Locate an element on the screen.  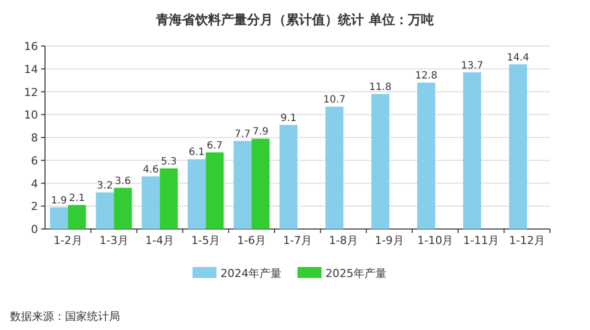
y-tick-label: 6 is located at coordinates (34, 161).